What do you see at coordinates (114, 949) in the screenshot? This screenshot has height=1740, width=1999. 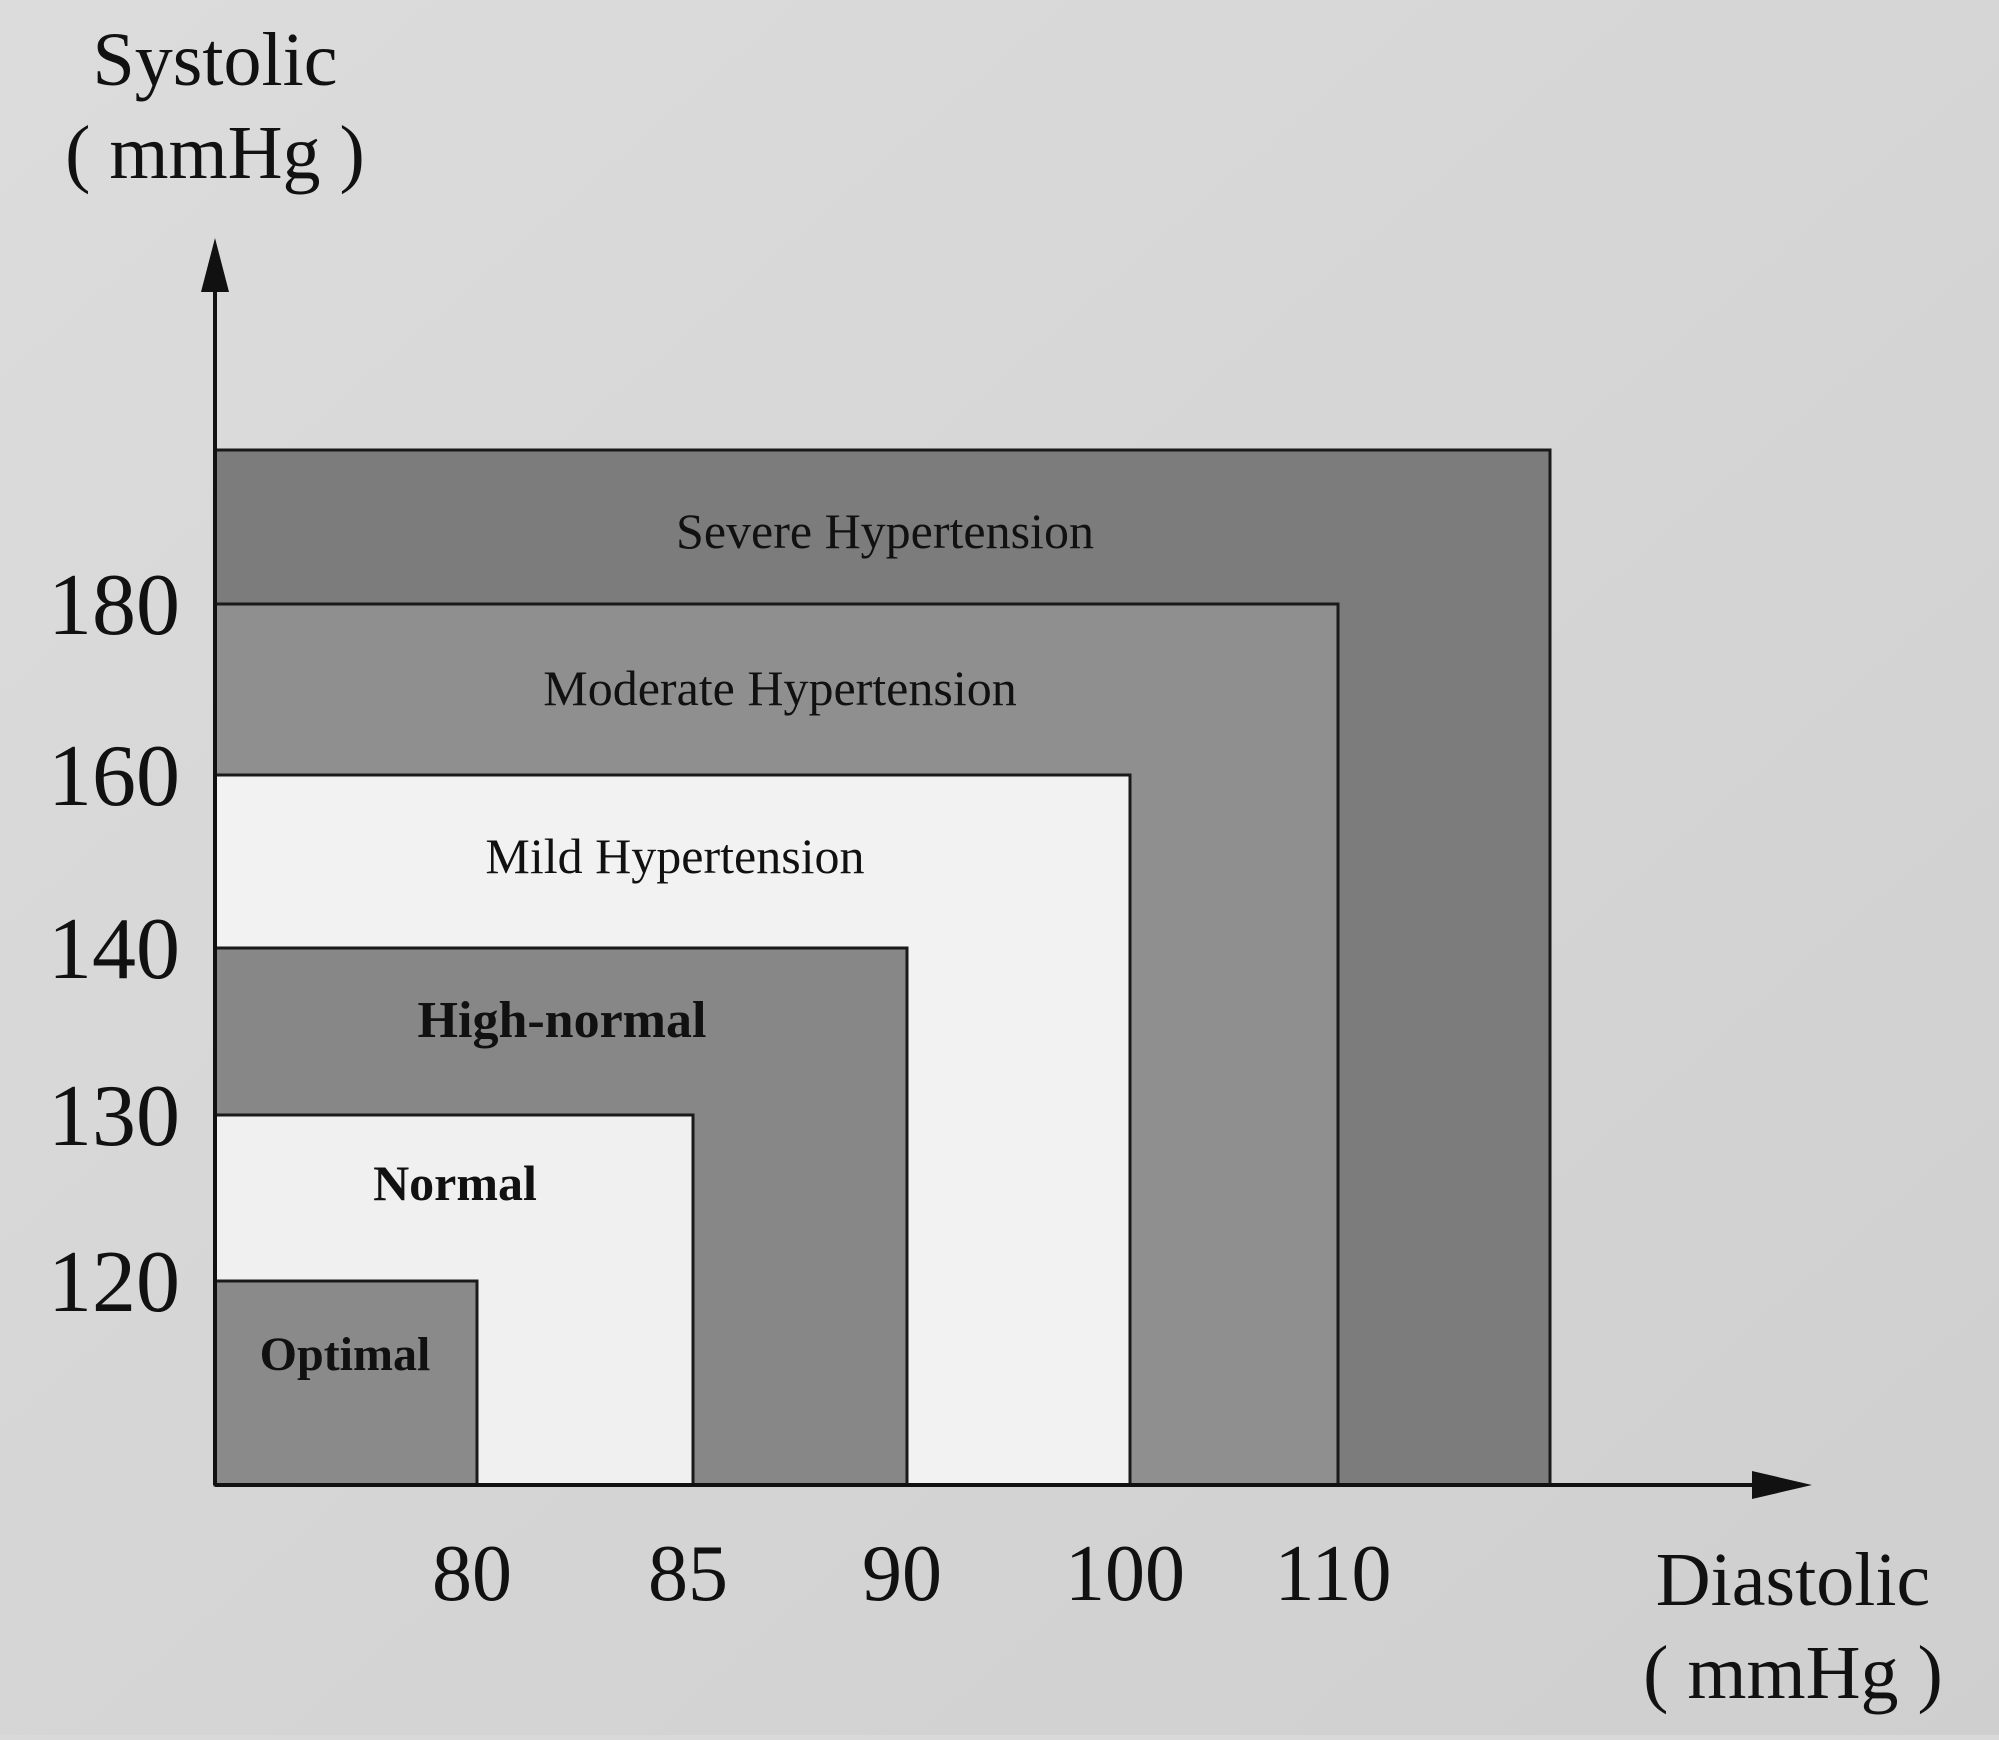 I see `y-tick-label-140: 140` at bounding box center [114, 949].